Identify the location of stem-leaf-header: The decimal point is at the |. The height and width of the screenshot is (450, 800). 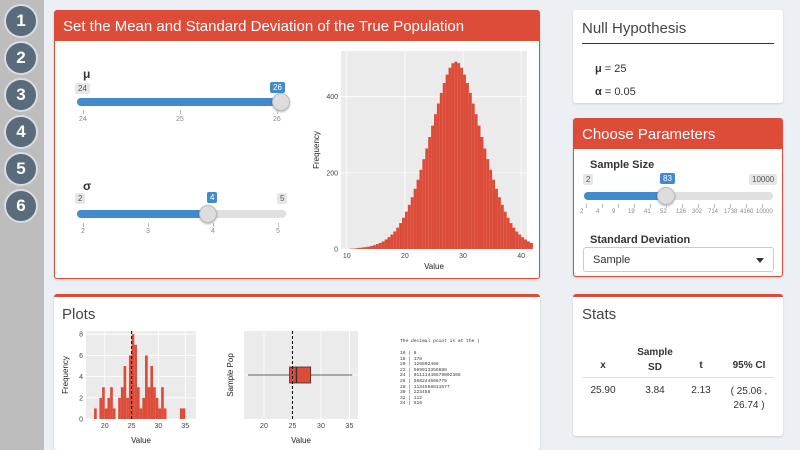
(440, 341).